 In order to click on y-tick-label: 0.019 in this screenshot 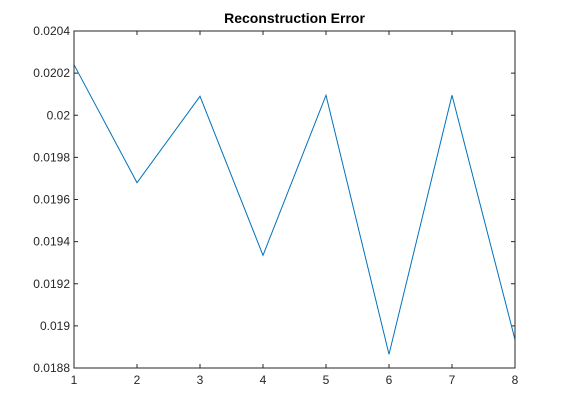, I will do `click(55, 326)`.